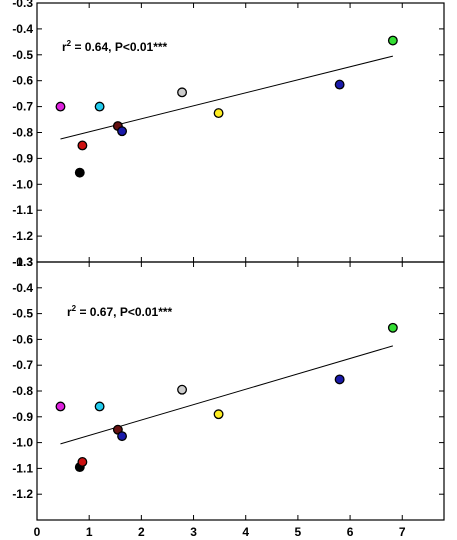  Describe the element at coordinates (193, 532) in the screenshot. I see `x-tick-label: 3` at that location.